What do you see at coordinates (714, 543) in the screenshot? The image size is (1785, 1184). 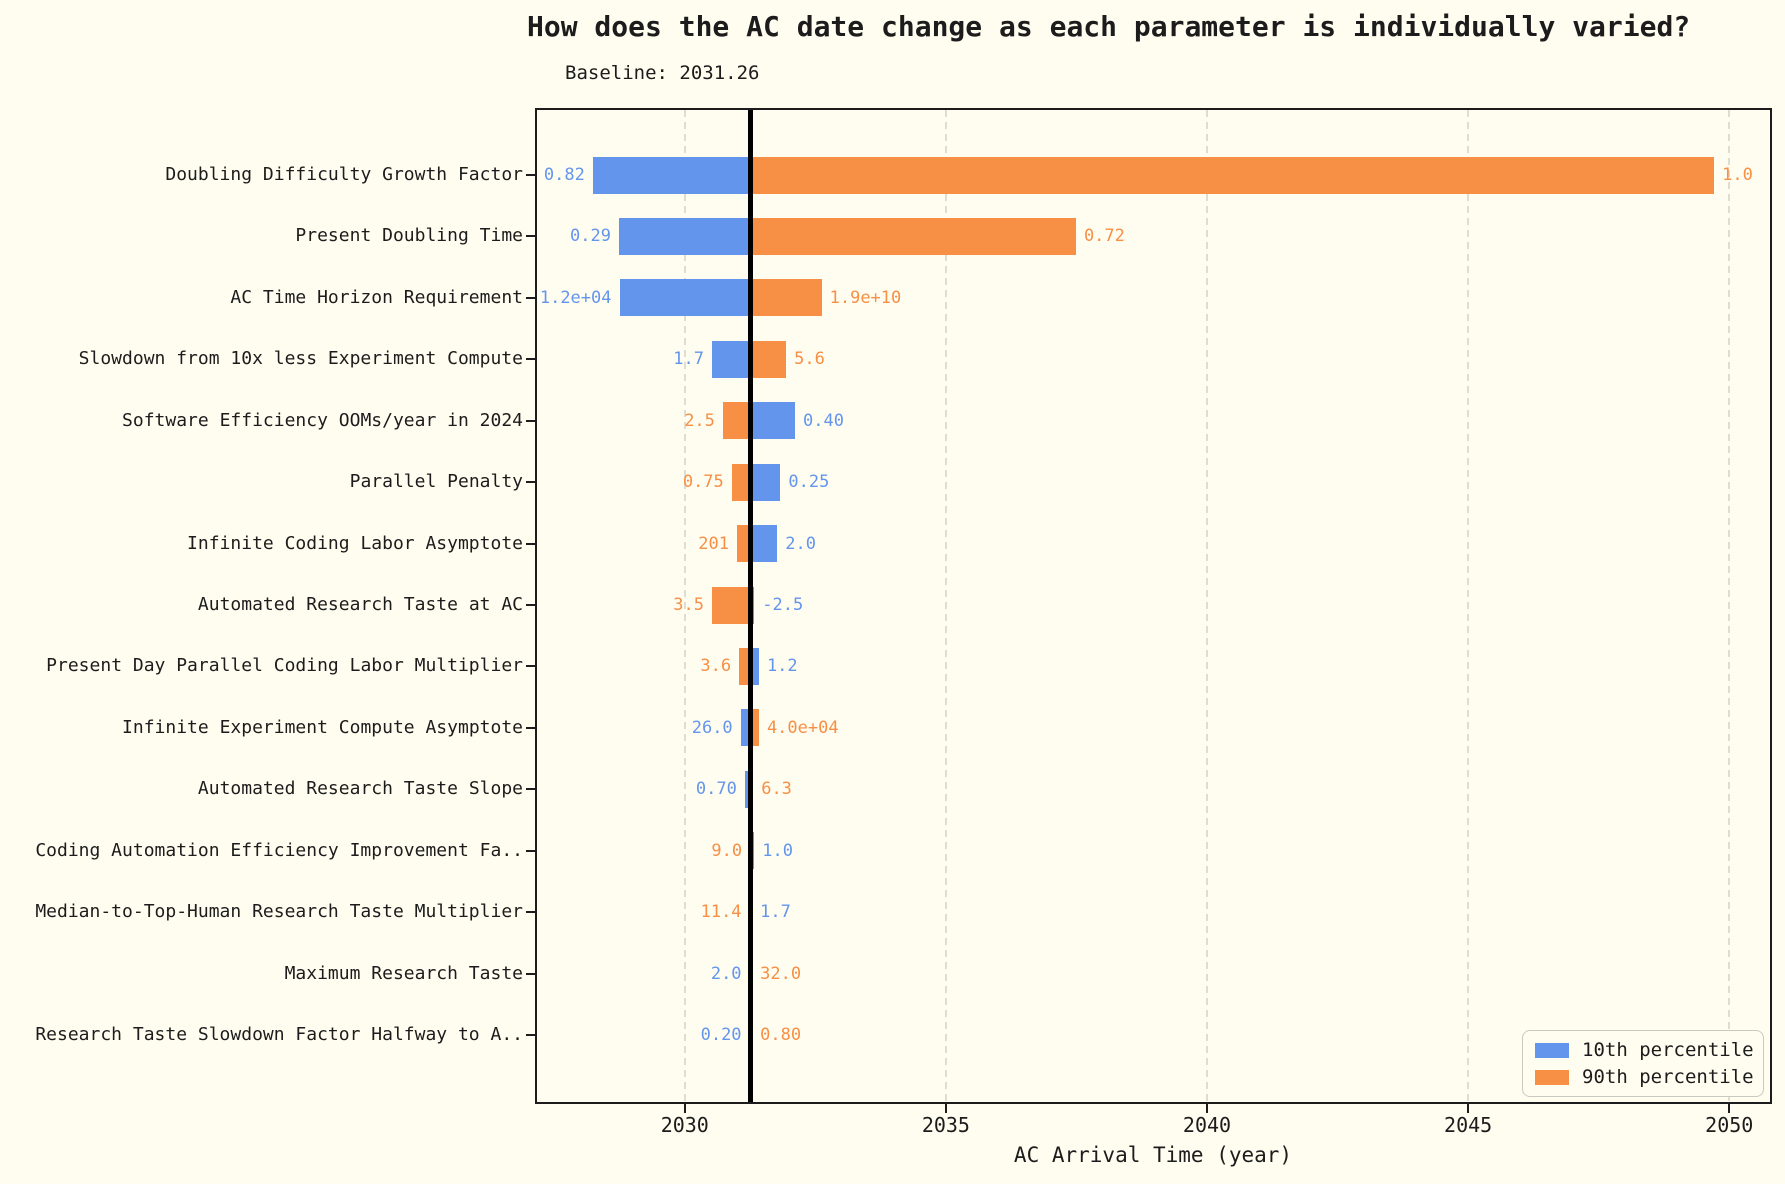 I see `value-label-p90: 201` at bounding box center [714, 543].